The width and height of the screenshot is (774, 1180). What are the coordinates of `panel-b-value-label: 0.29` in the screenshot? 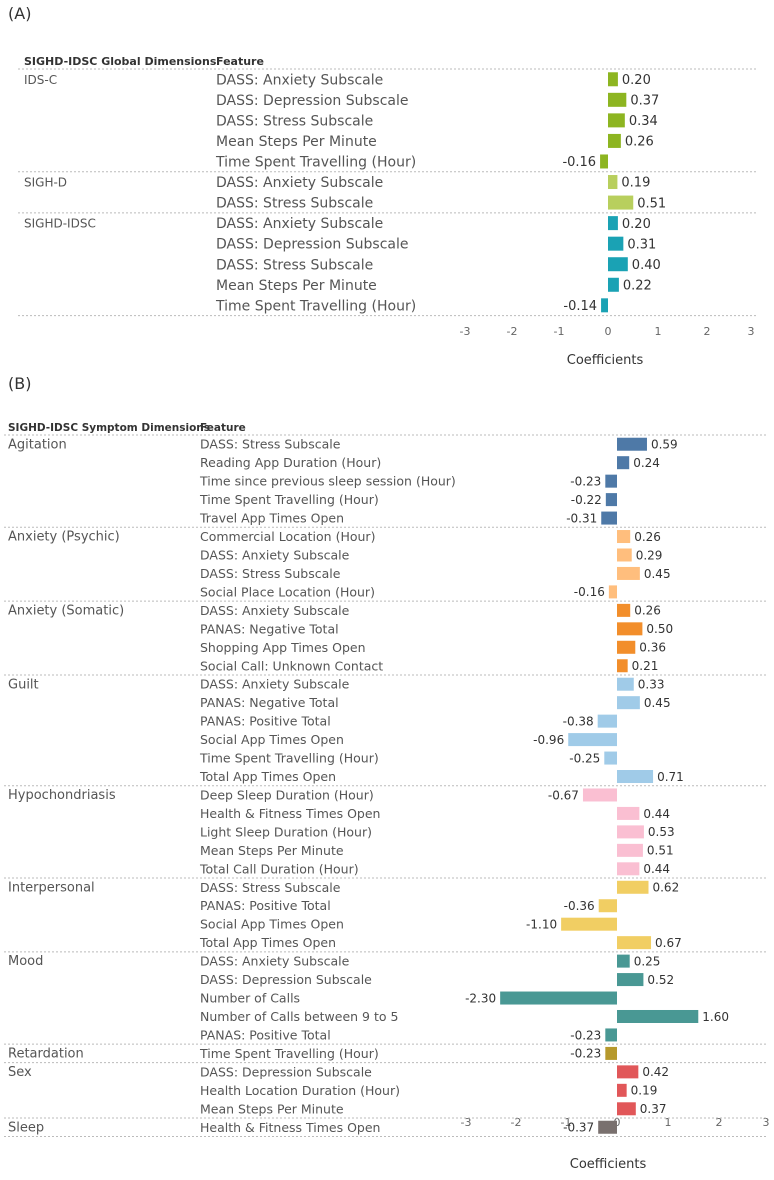 It's located at (649, 555).